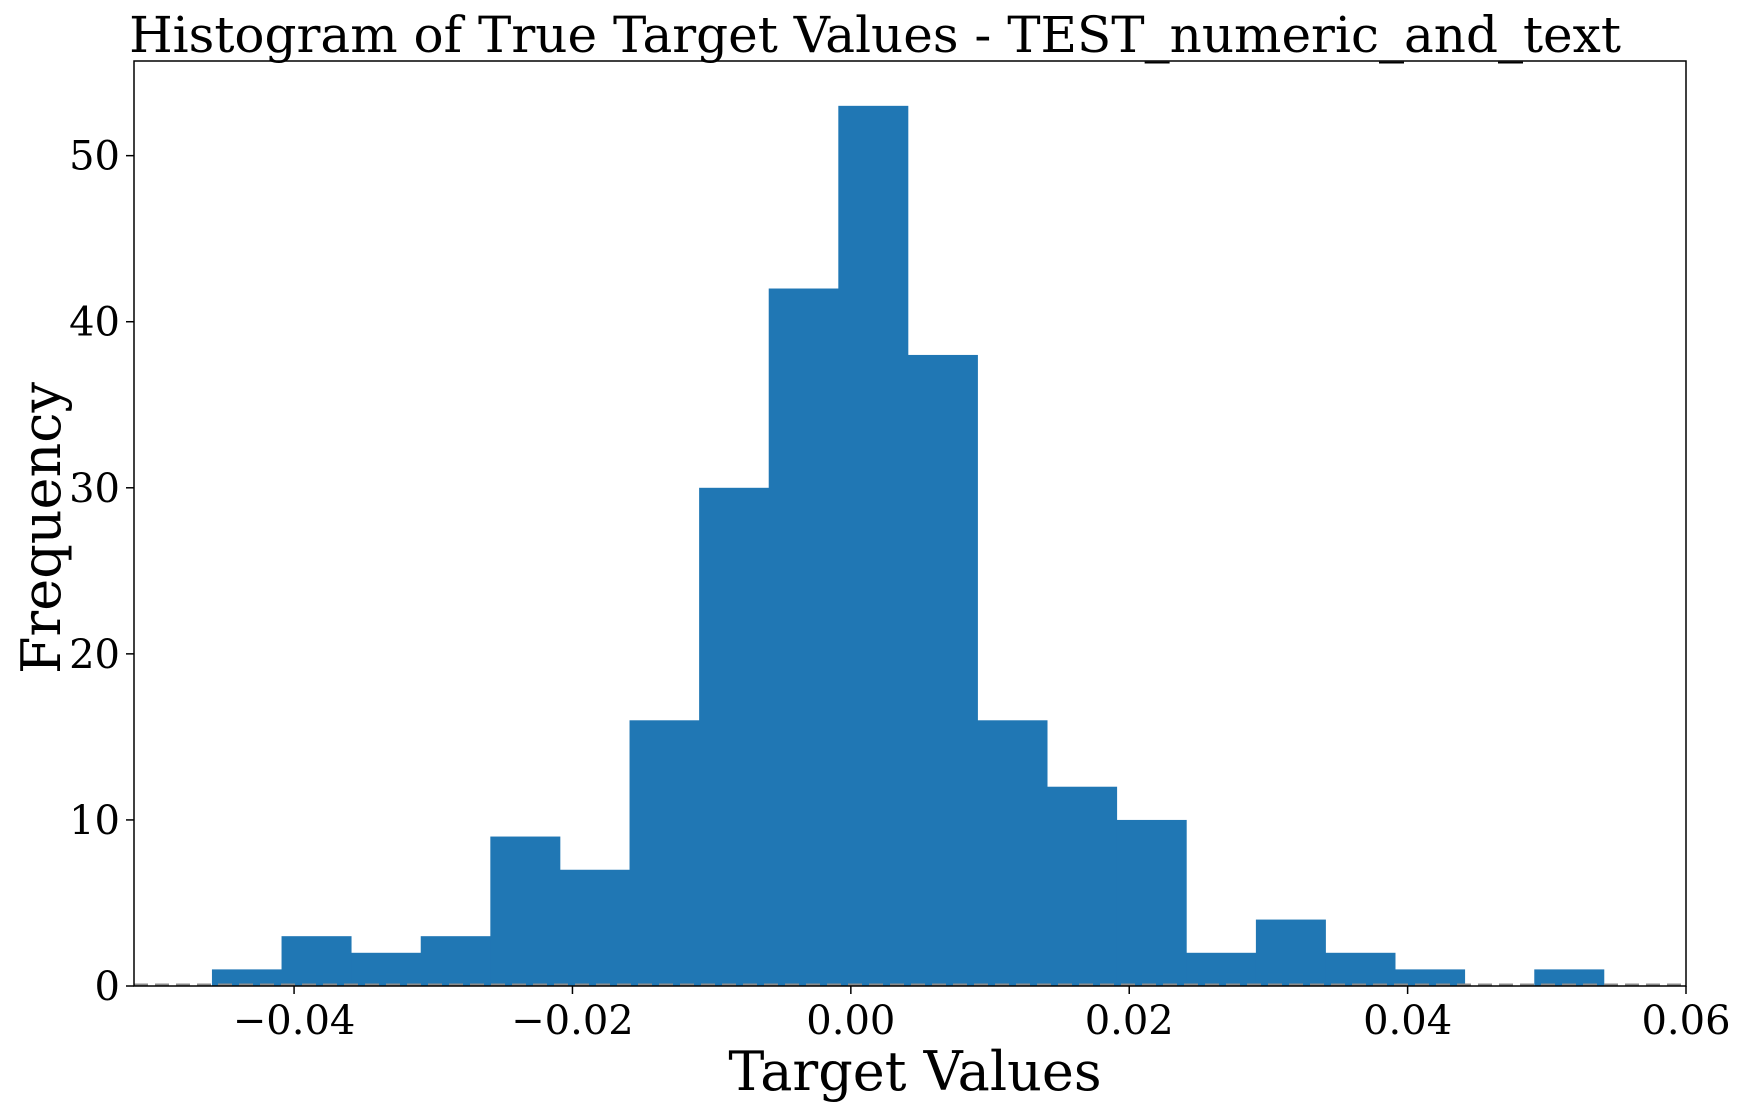 This screenshot has width=1750, height=1107. What do you see at coordinates (572, 1021) in the screenshot?
I see `x-tick-label: −0.02` at bounding box center [572, 1021].